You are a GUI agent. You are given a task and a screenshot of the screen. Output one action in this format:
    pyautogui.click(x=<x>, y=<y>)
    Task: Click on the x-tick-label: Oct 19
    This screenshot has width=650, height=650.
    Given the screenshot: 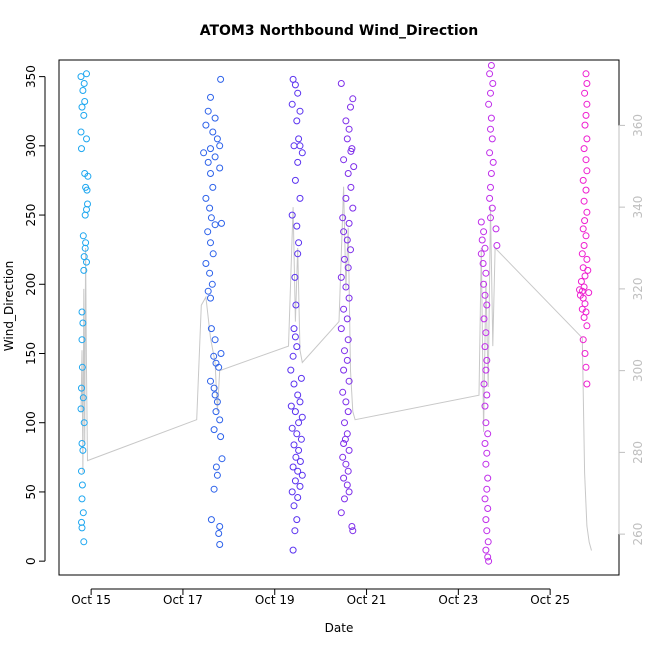 What is the action you would take?
    pyautogui.click(x=275, y=600)
    